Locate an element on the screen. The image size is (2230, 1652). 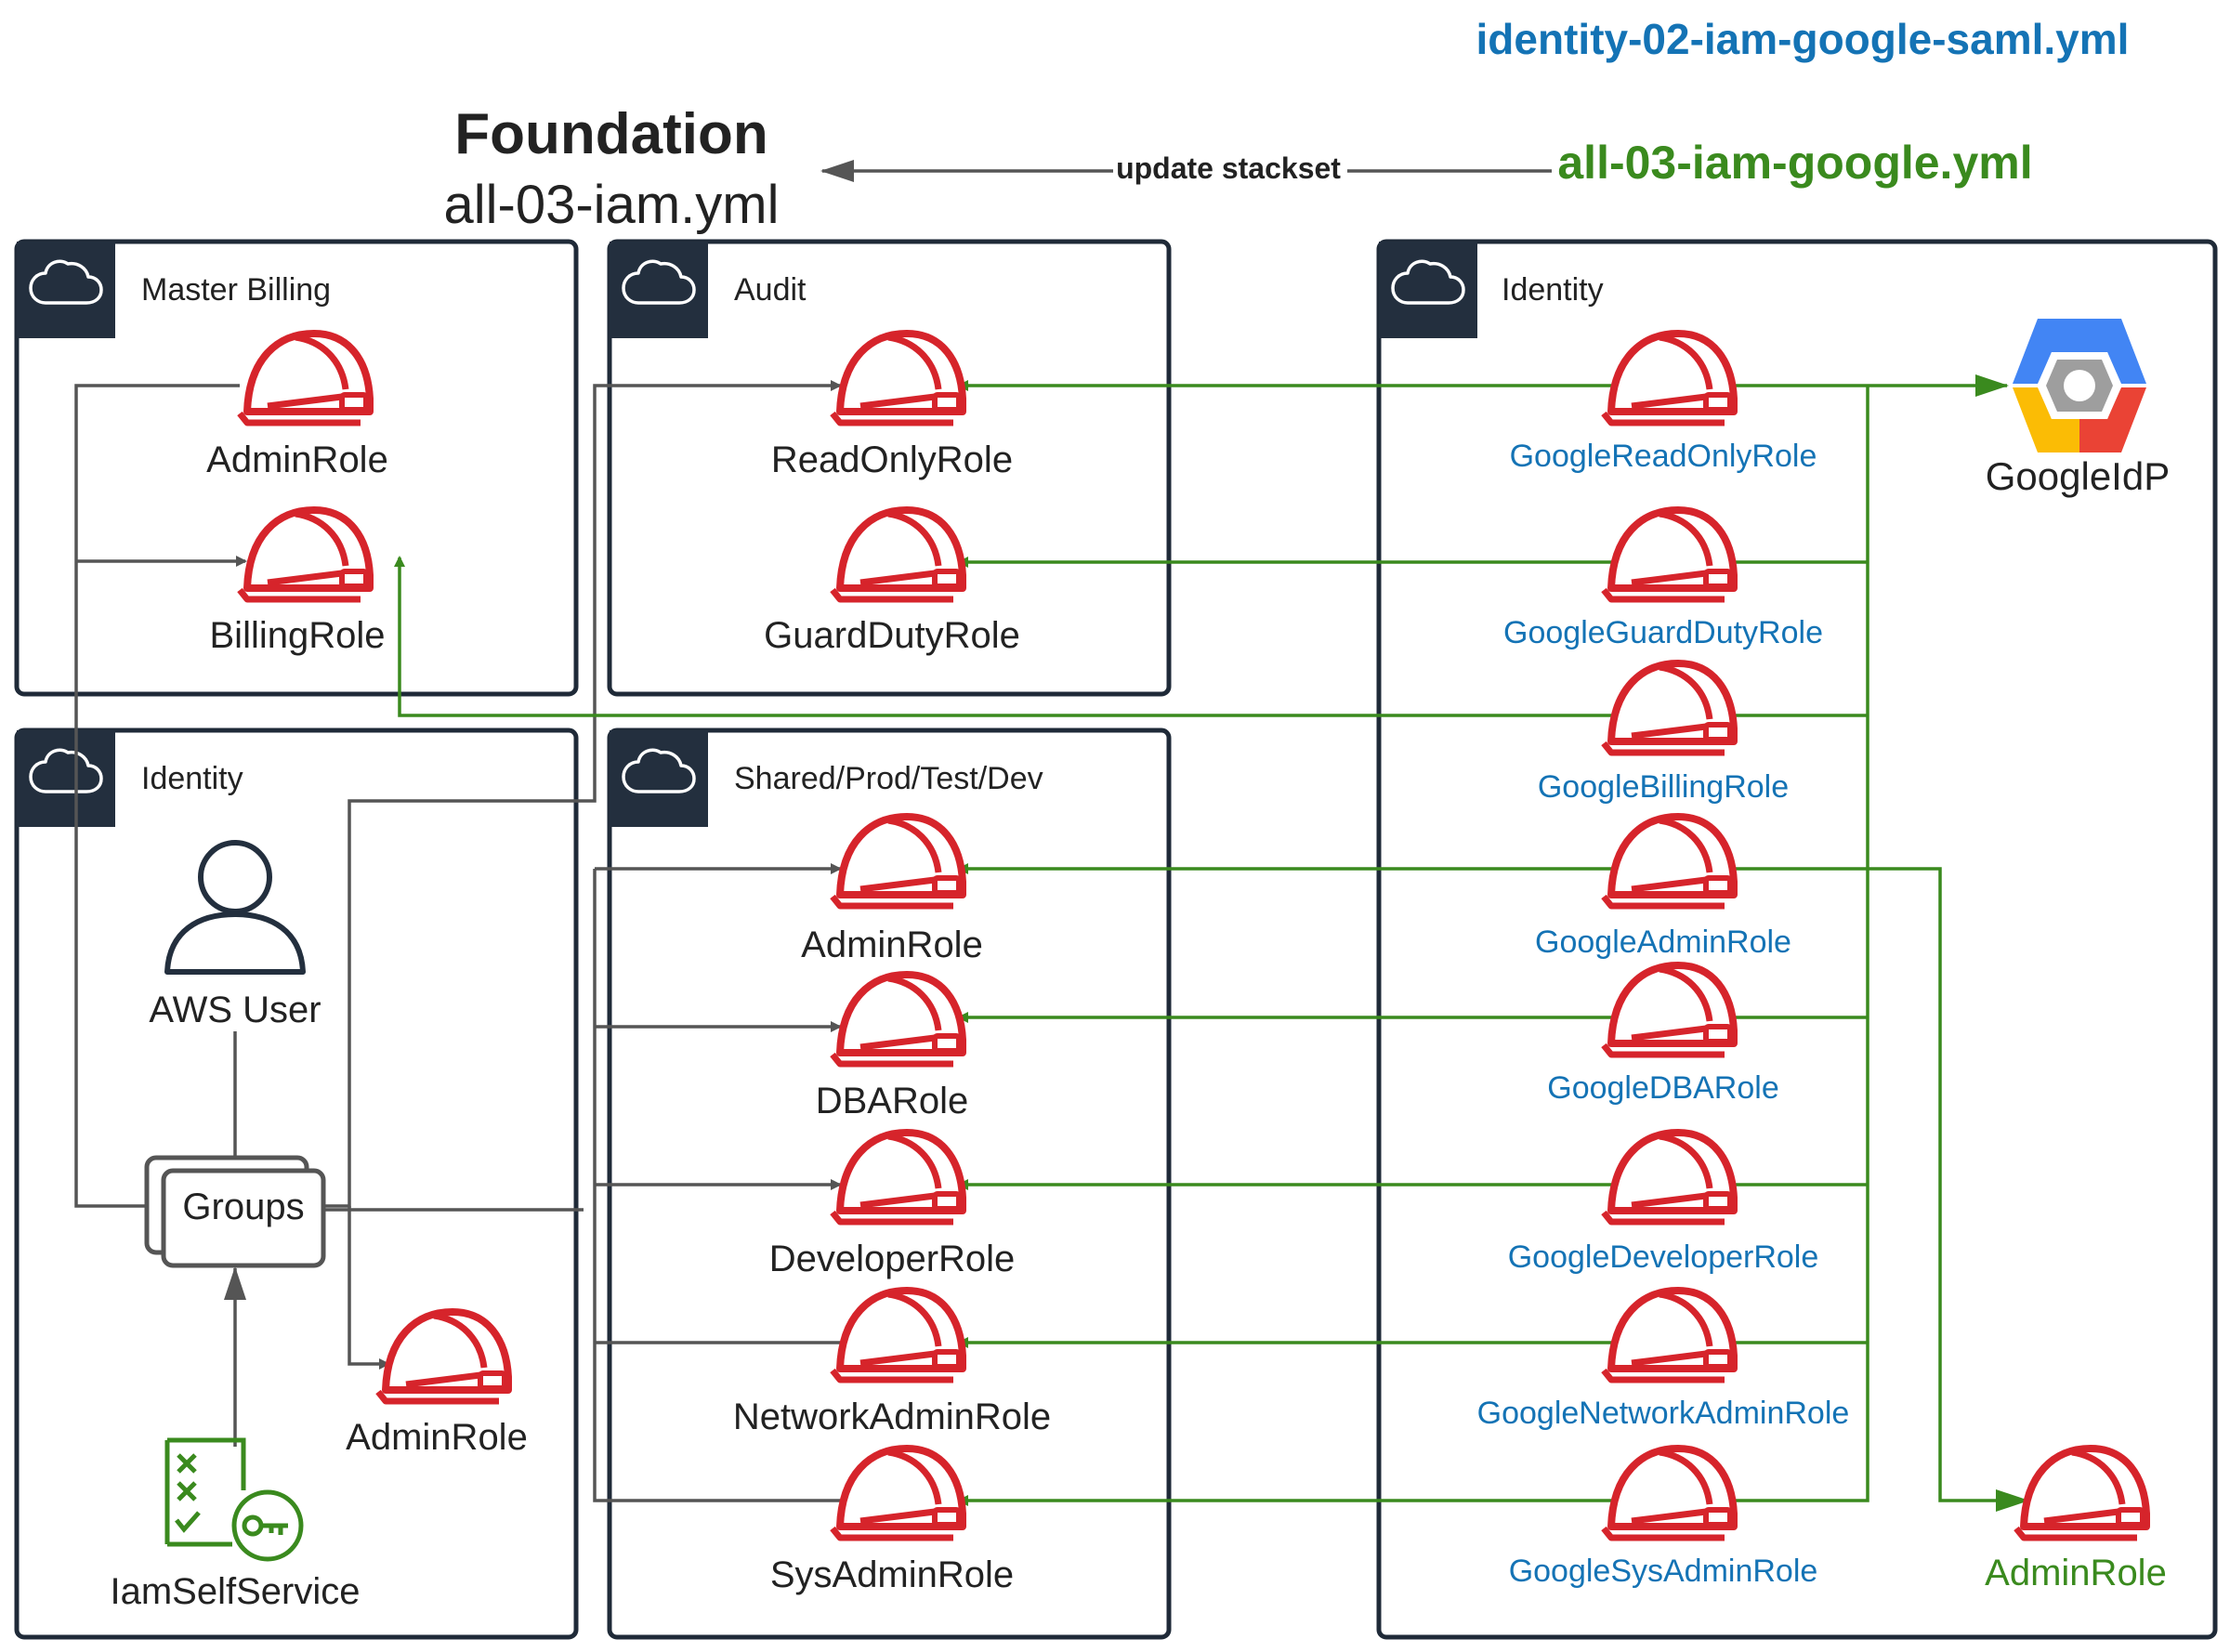
role-label: ReadOnlyRole is located at coordinates (892, 459).